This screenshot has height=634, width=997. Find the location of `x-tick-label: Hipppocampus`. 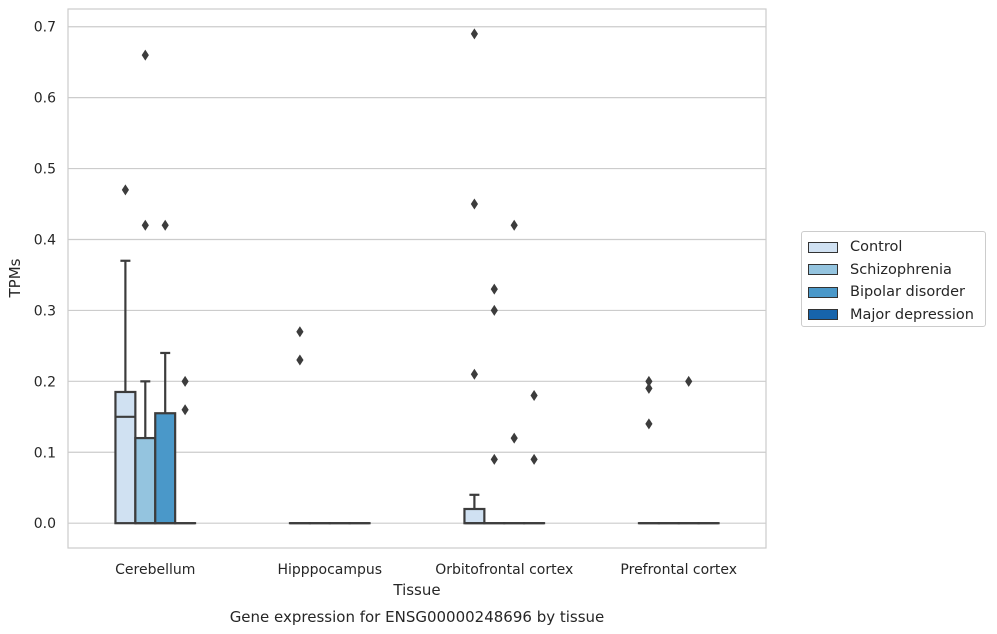

x-tick-label: Hipppocampus is located at coordinates (329, 570).